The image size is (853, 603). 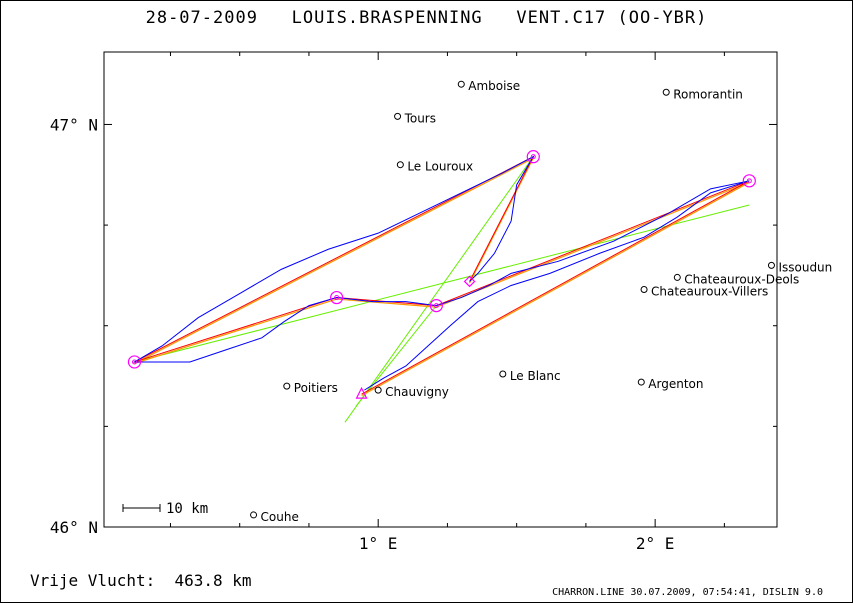 What do you see at coordinates (708, 94) in the screenshot?
I see `town-label: Romorantin` at bounding box center [708, 94].